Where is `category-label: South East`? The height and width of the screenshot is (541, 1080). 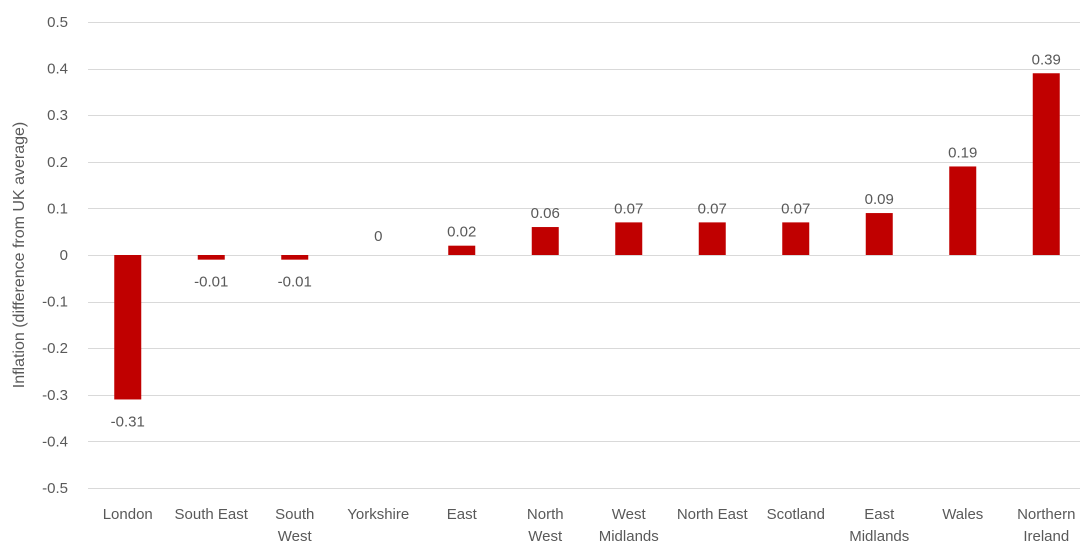
category-label: South East is located at coordinates (212, 514).